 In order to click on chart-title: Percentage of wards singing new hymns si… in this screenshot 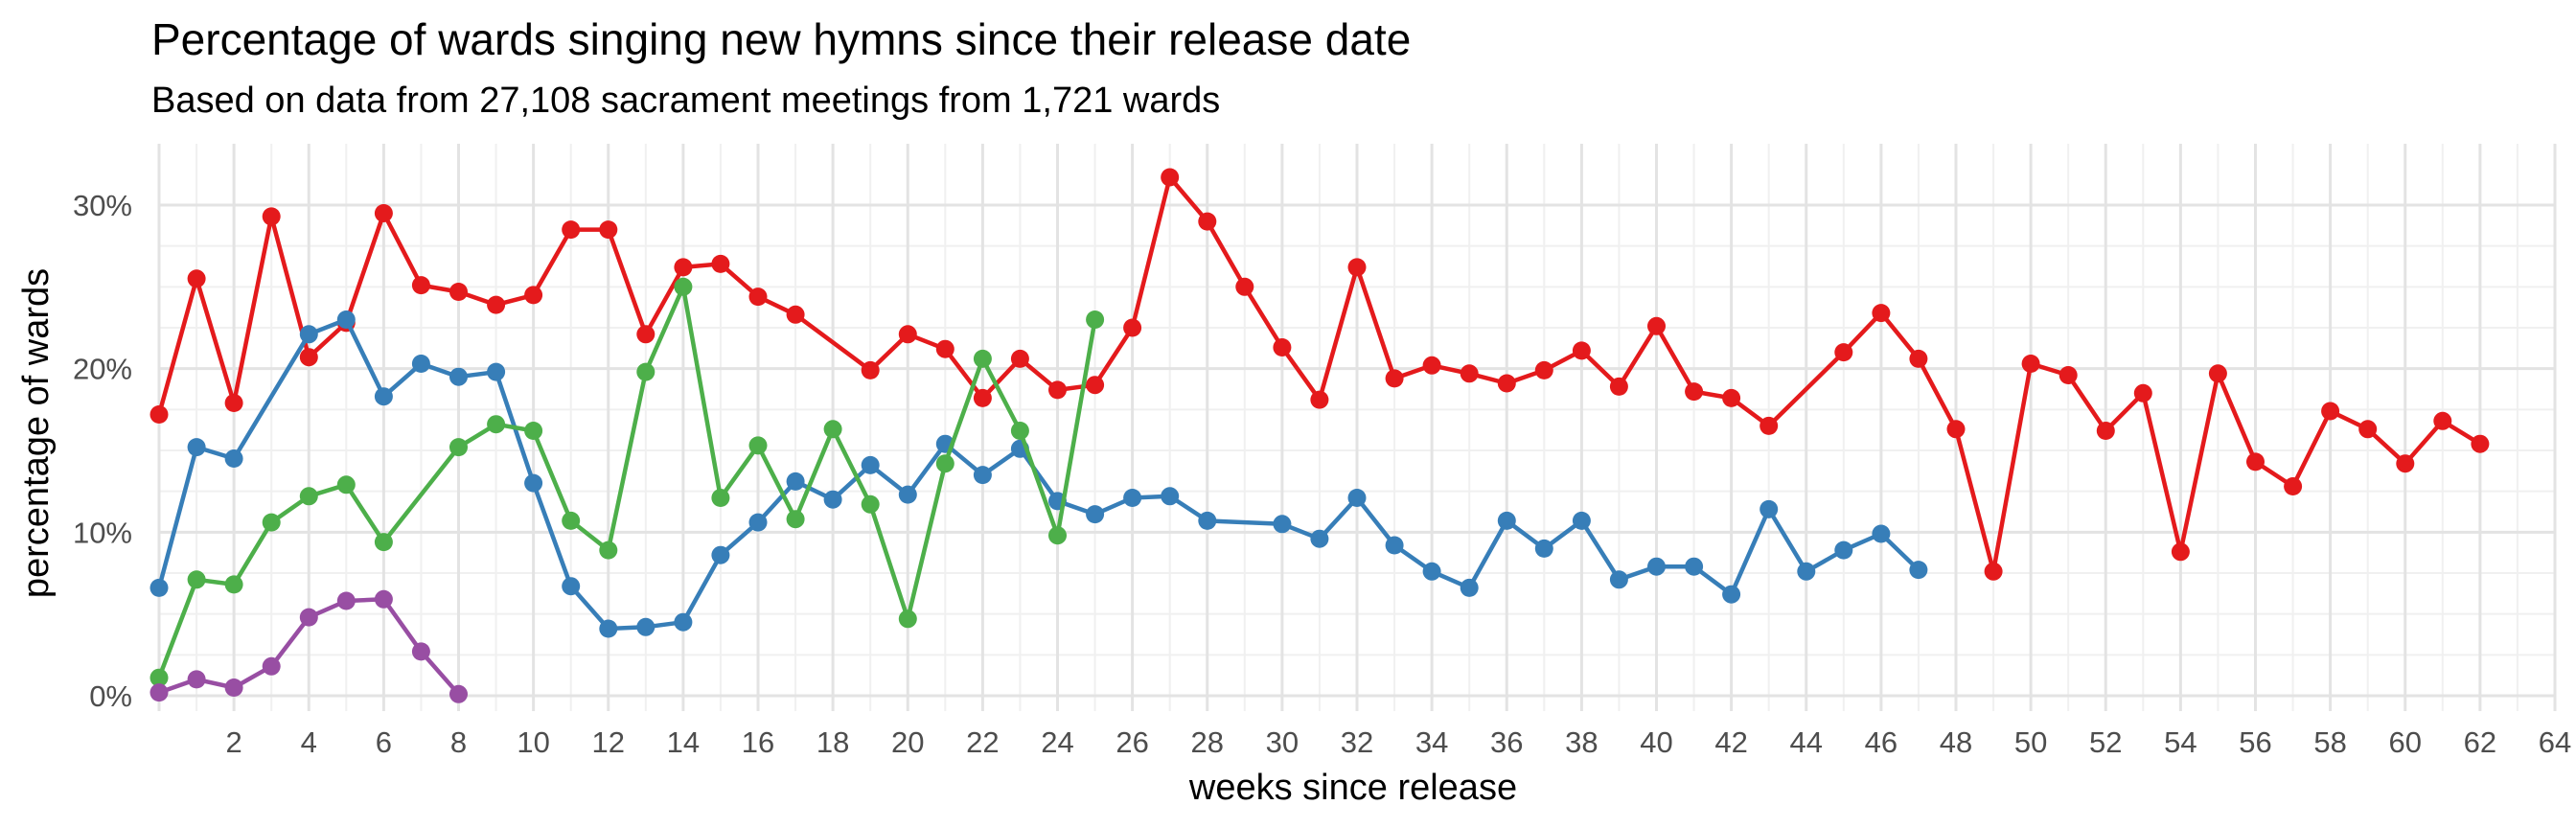, I will do `click(782, 39)`.